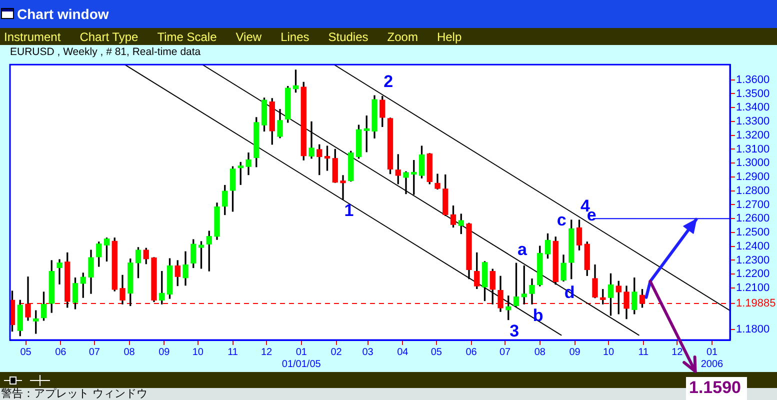  Describe the element at coordinates (368, 352) in the screenshot. I see `x-tick-label: 03` at that location.